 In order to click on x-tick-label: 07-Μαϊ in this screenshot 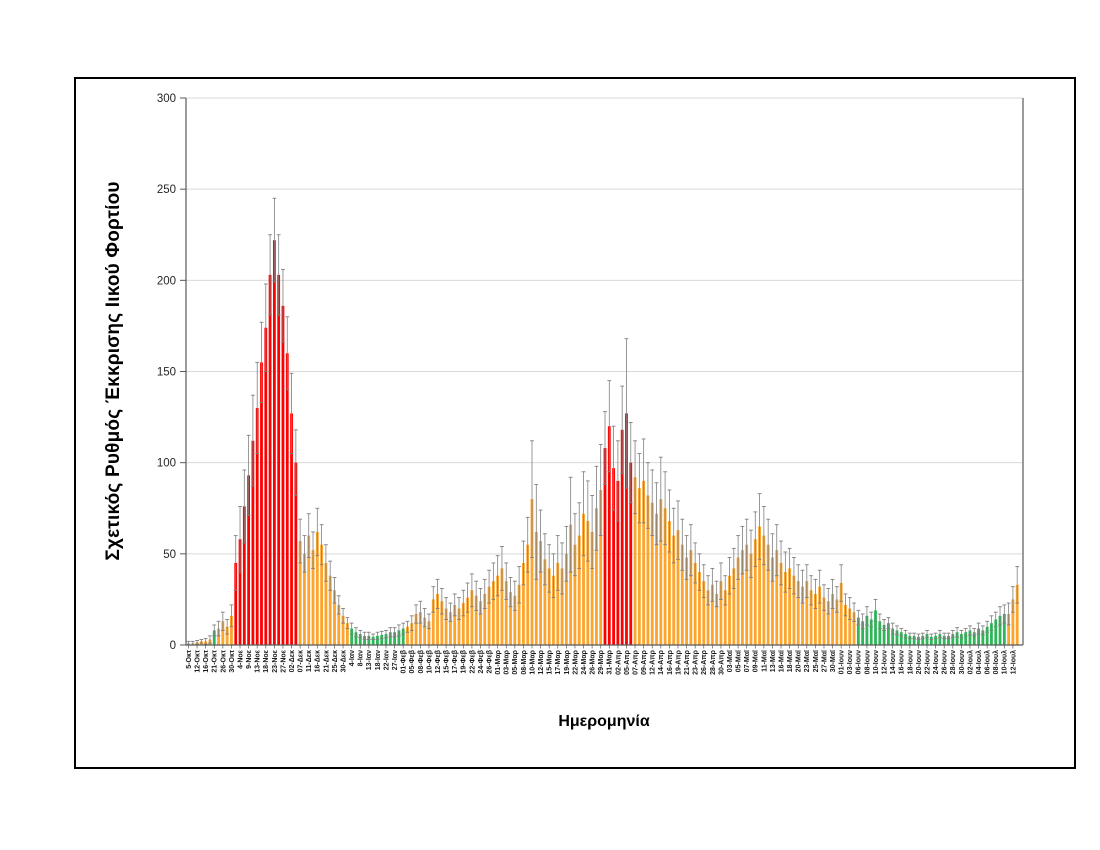, I will do `click(747, 660)`.